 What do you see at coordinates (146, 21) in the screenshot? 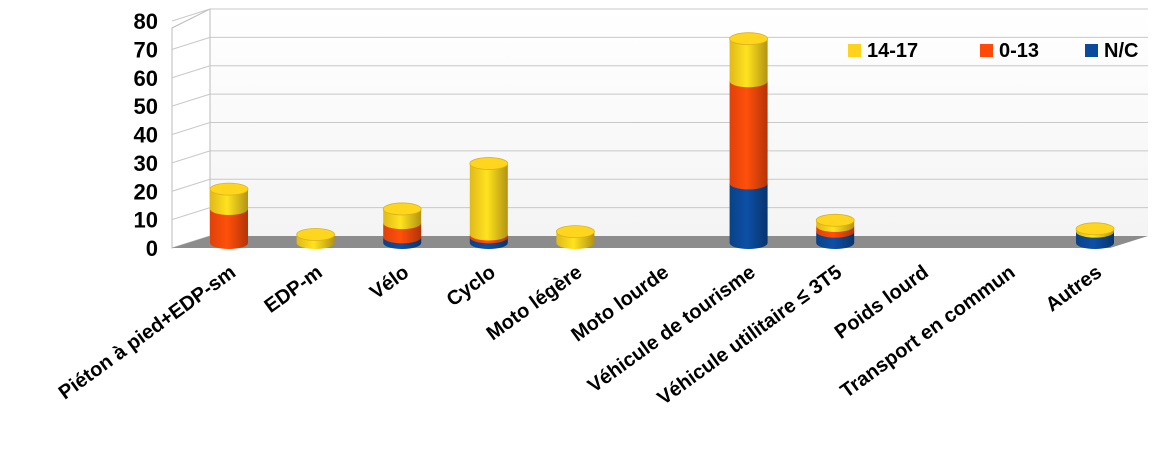
I see `y-tick-label: 80` at bounding box center [146, 21].